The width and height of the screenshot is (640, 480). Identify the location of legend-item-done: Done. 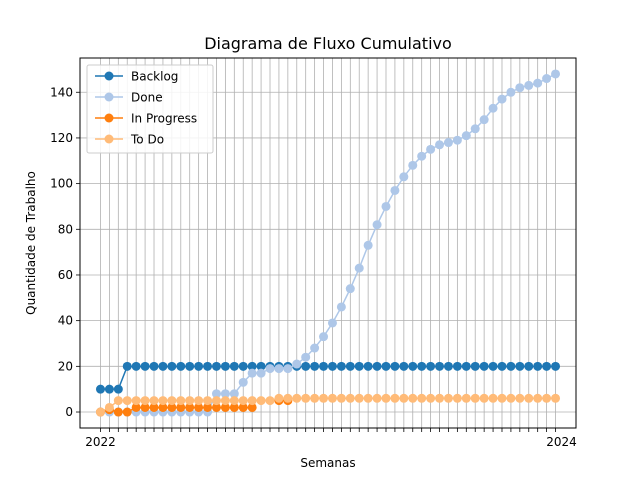
(129, 98).